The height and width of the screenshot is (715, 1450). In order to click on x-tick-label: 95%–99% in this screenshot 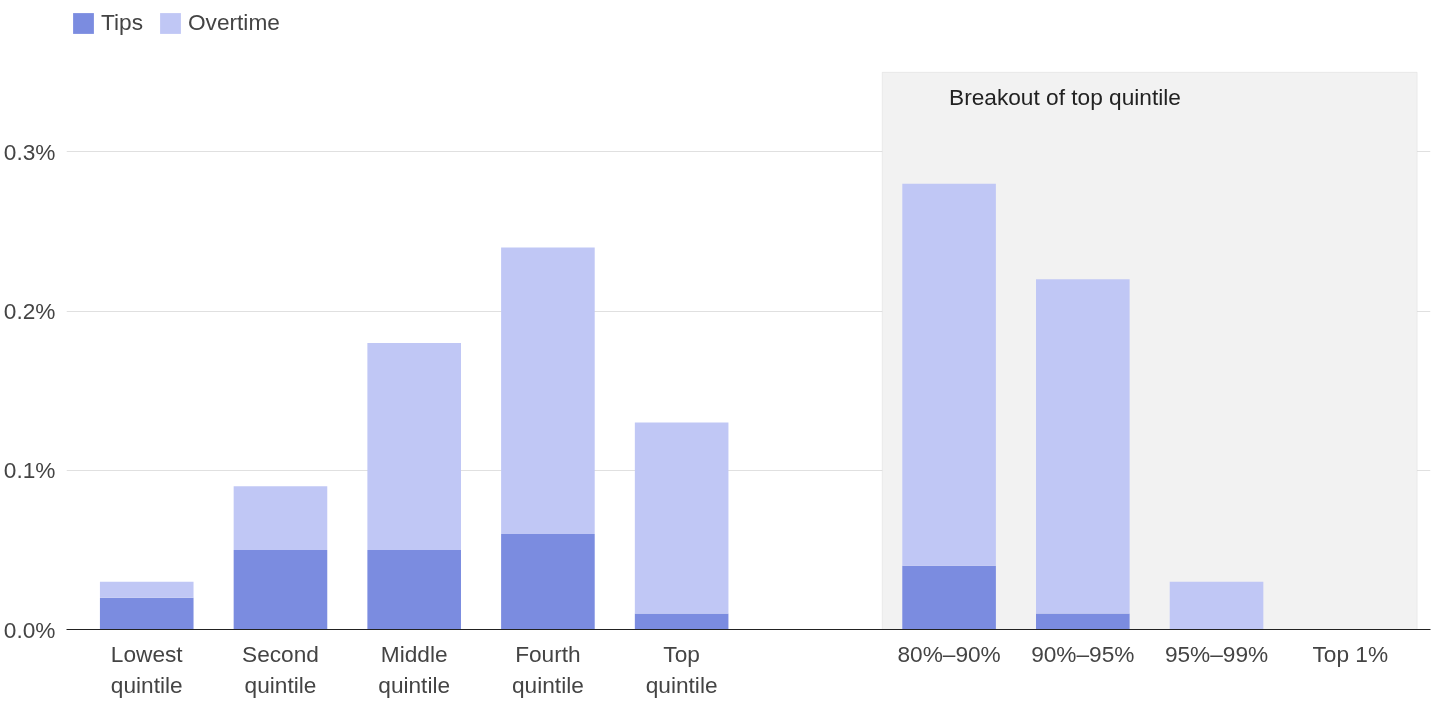, I will do `click(1216, 653)`.